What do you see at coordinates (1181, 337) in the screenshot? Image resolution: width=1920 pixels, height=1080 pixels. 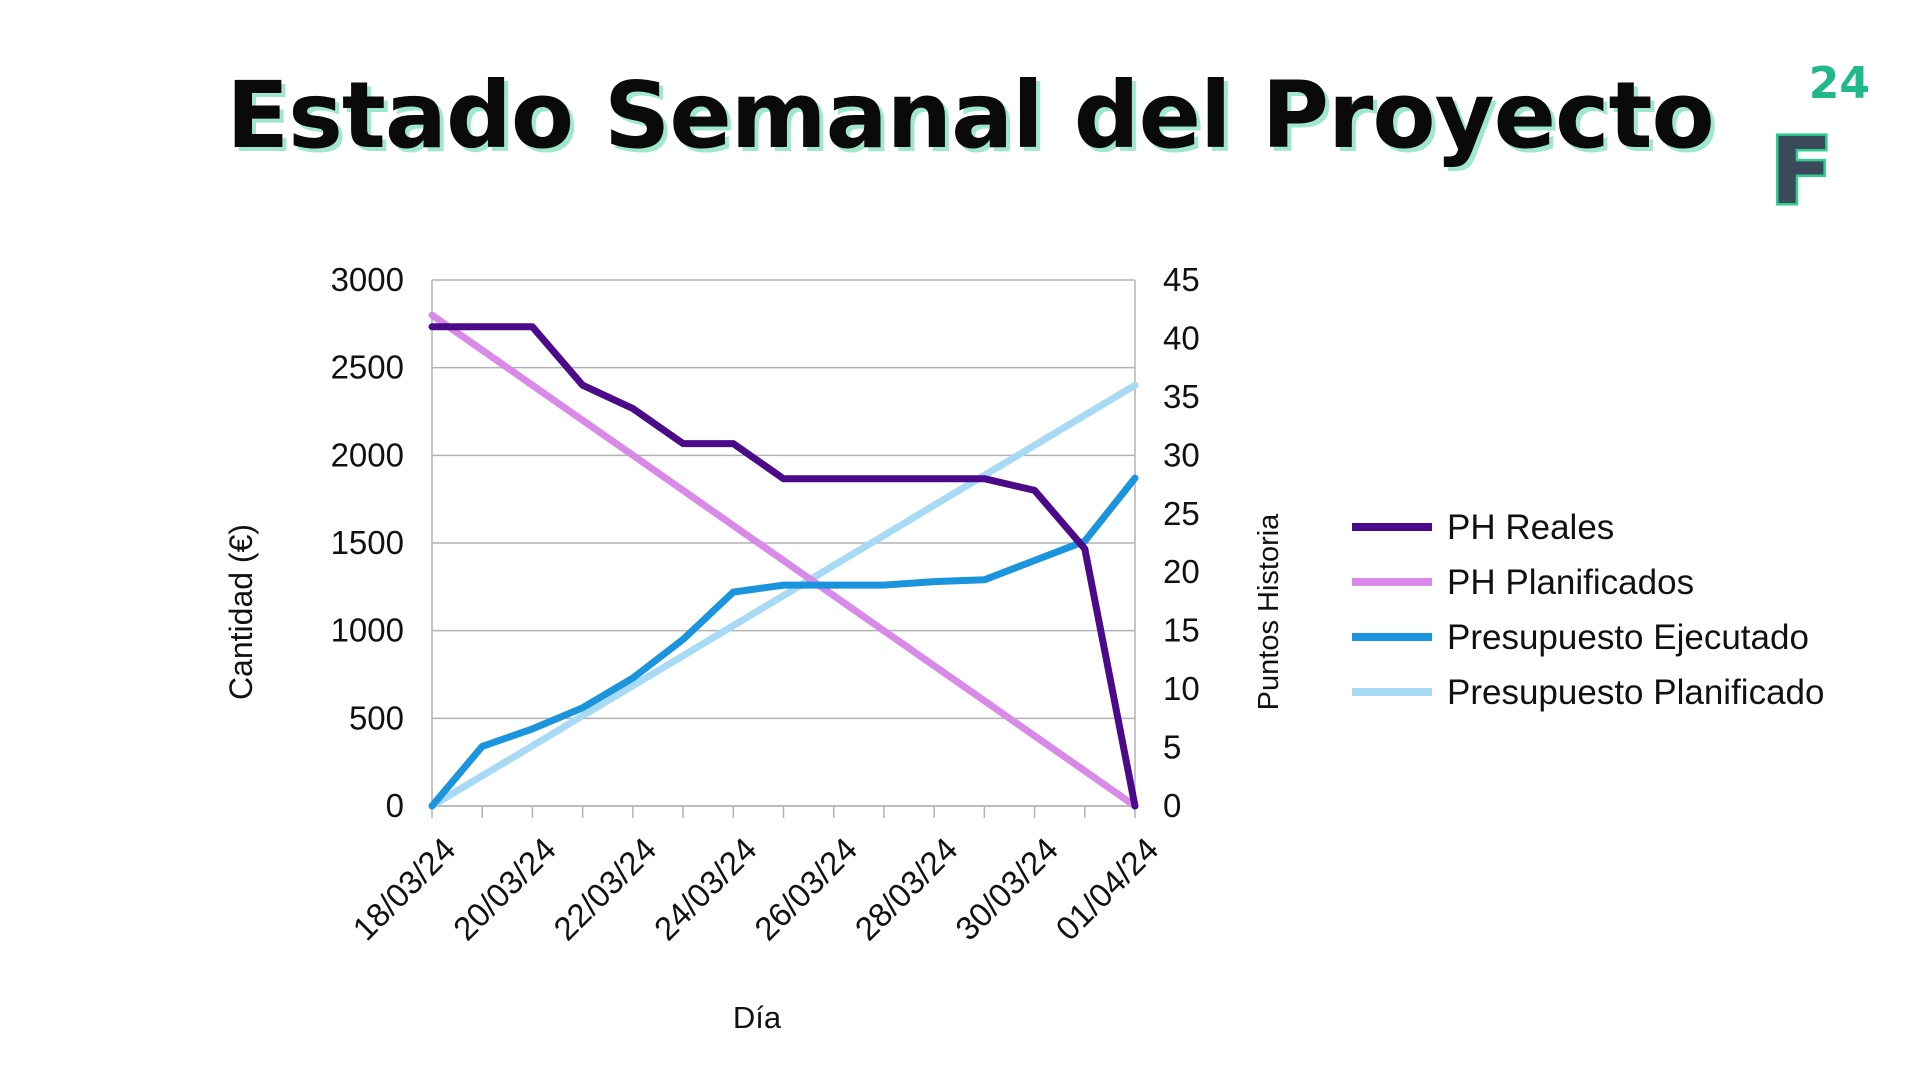 I see `y-tick-right-40: 40` at bounding box center [1181, 337].